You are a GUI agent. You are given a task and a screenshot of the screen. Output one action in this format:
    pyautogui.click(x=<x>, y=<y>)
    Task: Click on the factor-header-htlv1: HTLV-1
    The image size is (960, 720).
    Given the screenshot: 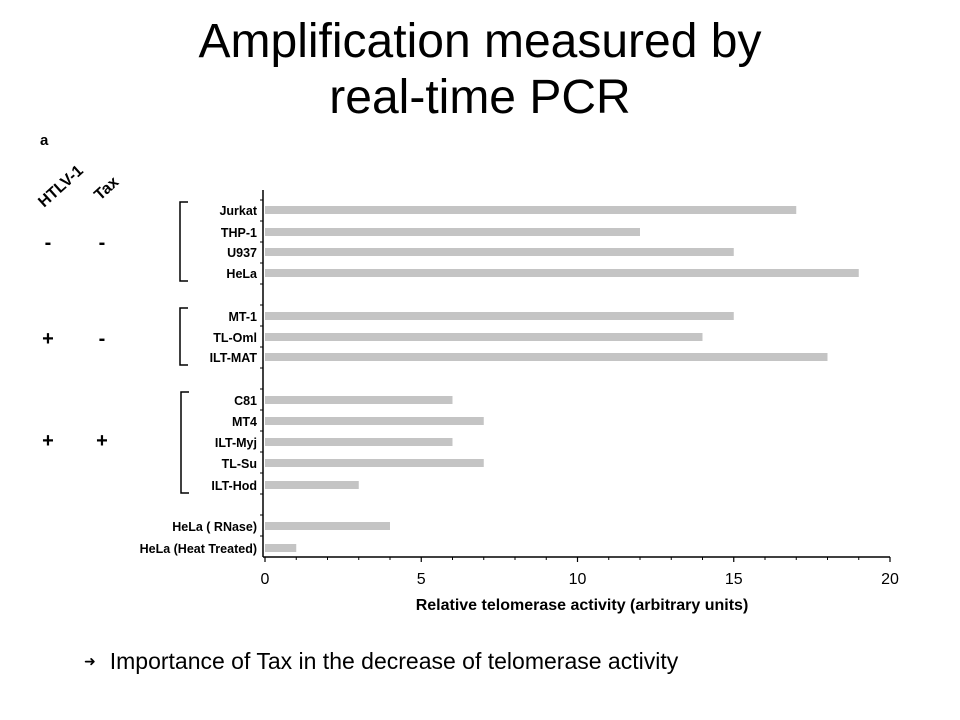 What is the action you would take?
    pyautogui.click(x=61, y=186)
    